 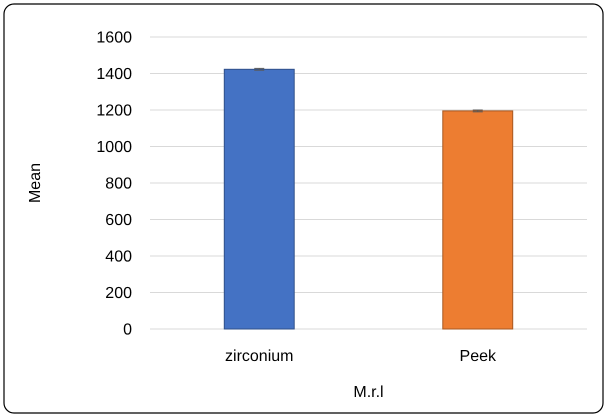 What do you see at coordinates (118, 184) in the screenshot?
I see `y-tick-label: 800` at bounding box center [118, 184].